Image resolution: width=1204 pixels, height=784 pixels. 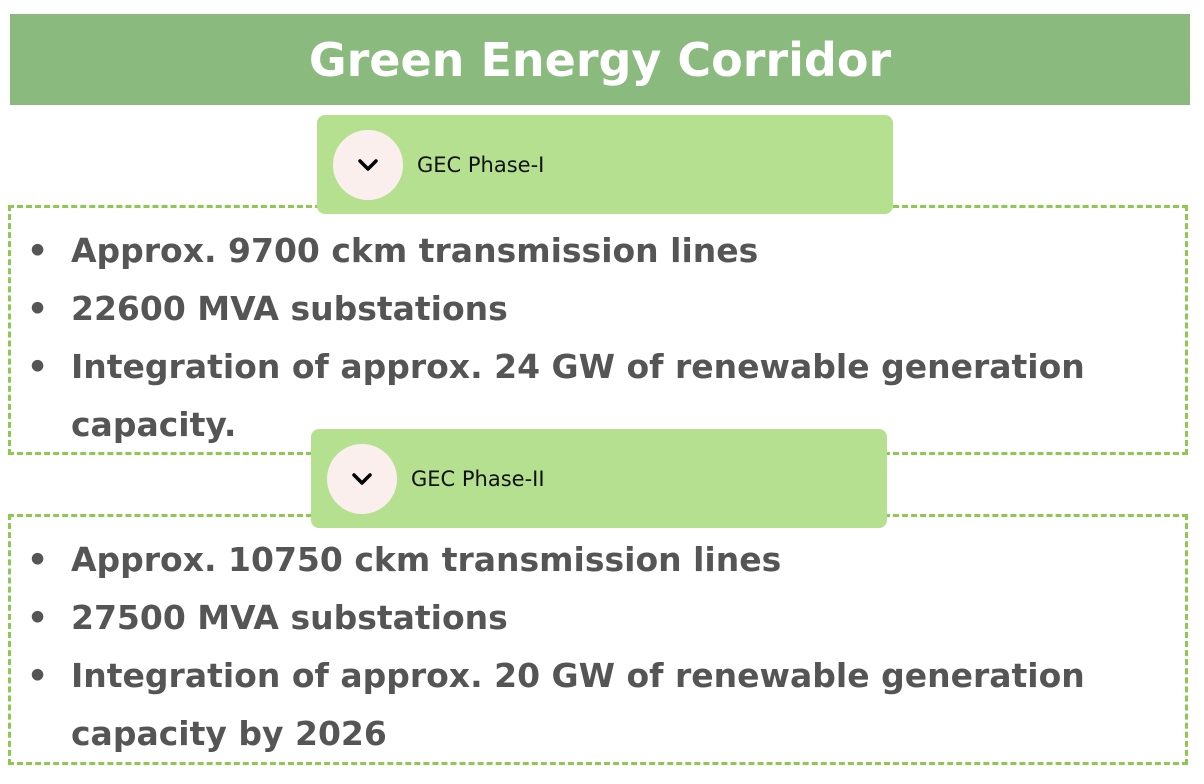 I want to click on title: Green Energy Corridor, so click(x=600, y=59).